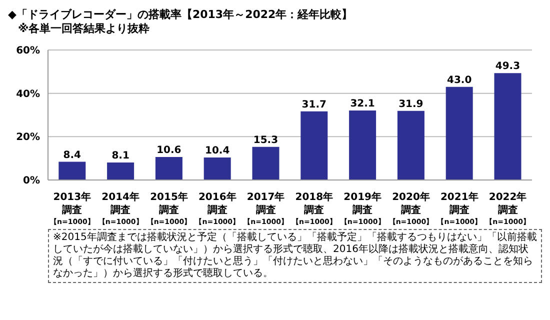  Describe the element at coordinates (72, 155) in the screenshot. I see `data-label: 8.4` at that location.